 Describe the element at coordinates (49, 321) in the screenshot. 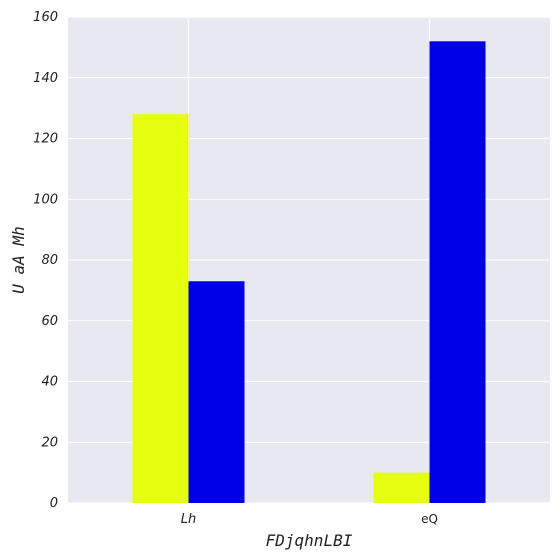

I see `y-tick-label: 60` at that location.